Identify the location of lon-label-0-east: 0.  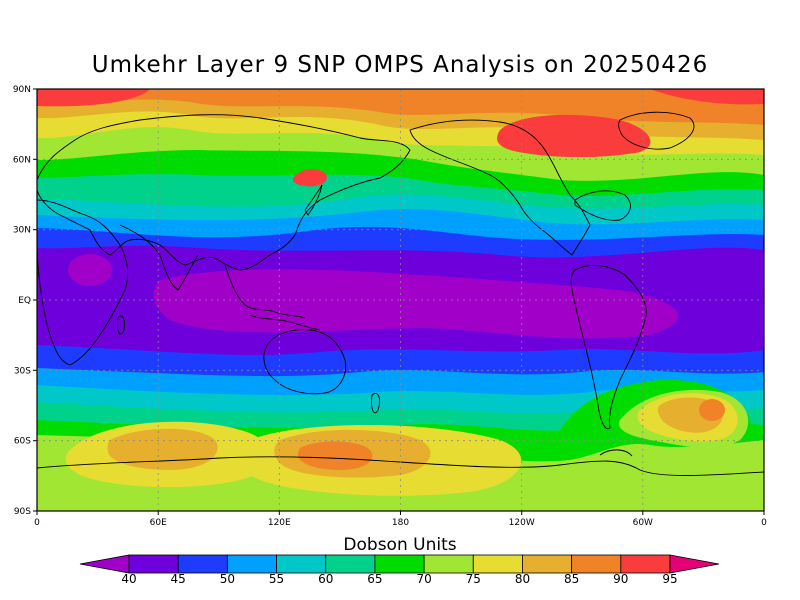
(764, 523).